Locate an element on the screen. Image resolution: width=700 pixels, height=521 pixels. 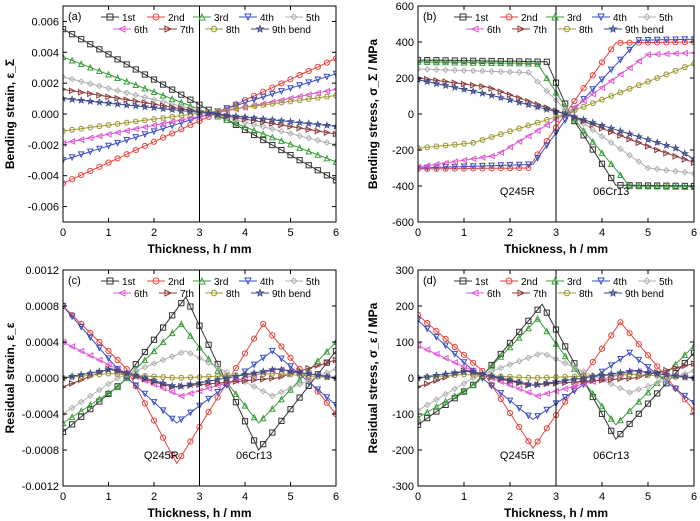
x-axis-label: Thickness, h / mm is located at coordinates (556, 513).